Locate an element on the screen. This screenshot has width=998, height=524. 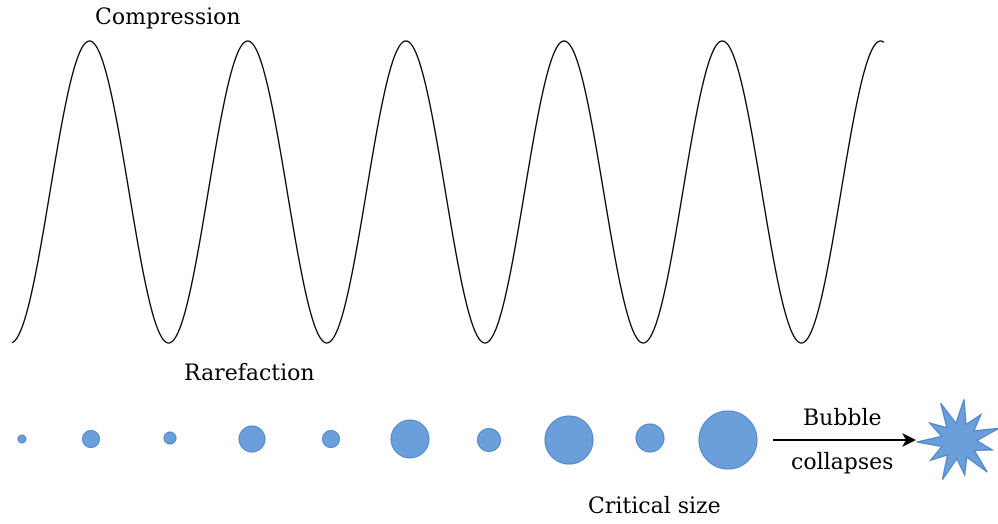
bubble-largest is located at coordinates (728, 440).